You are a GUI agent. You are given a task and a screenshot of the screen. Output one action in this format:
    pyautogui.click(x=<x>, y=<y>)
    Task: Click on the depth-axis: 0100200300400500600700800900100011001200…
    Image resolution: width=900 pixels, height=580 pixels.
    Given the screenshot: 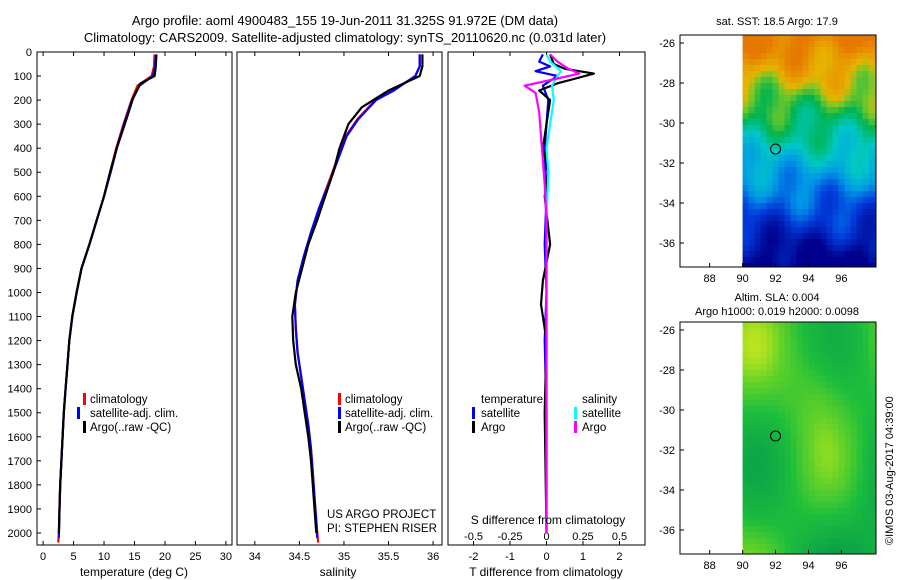 What is the action you would take?
    pyautogui.click(x=24, y=293)
    